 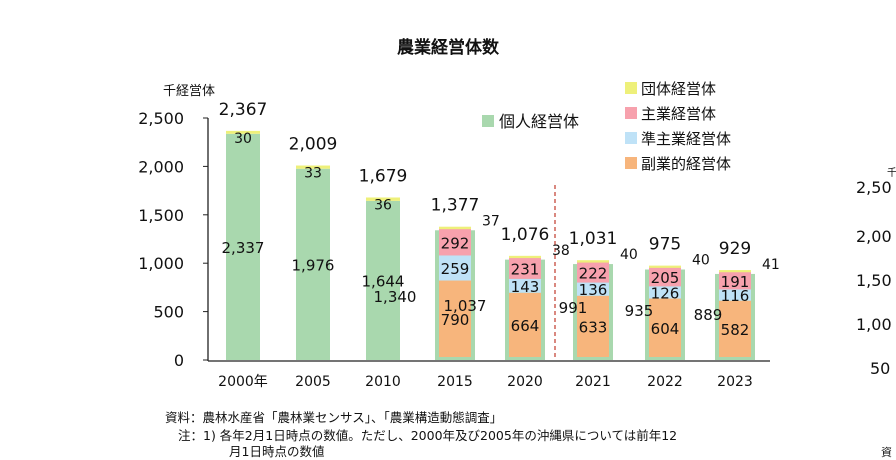 I want to click on label-total: 975, so click(x=665, y=245).